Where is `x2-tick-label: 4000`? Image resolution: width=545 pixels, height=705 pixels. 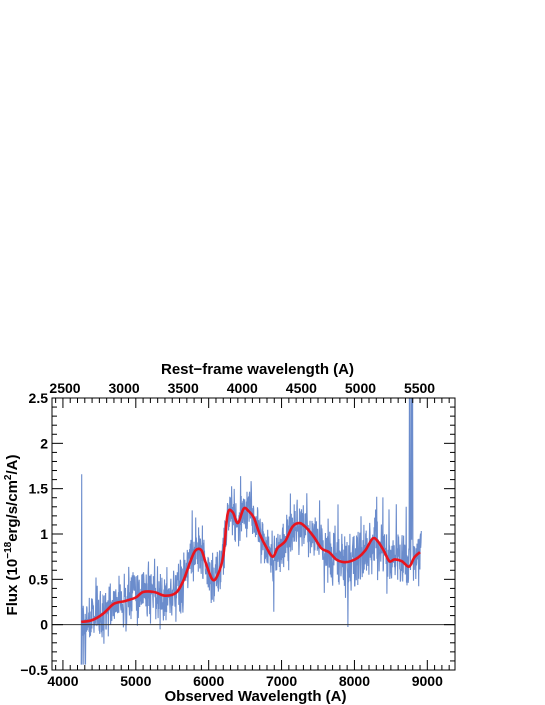 x2-tick-label: 4000 is located at coordinates (242, 388).